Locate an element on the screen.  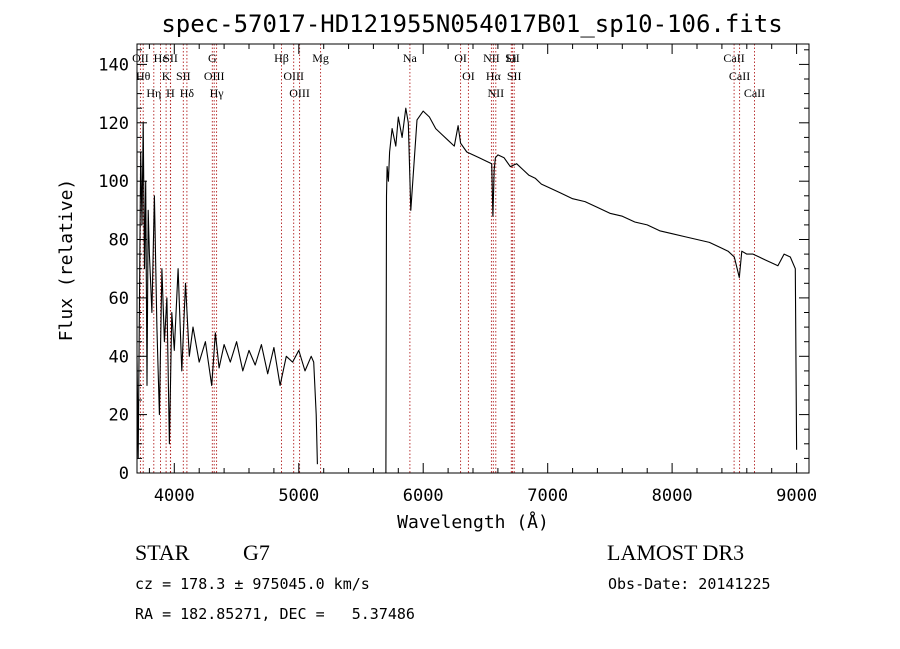
survey-name: LAMOST DR3 is located at coordinates (676, 552).